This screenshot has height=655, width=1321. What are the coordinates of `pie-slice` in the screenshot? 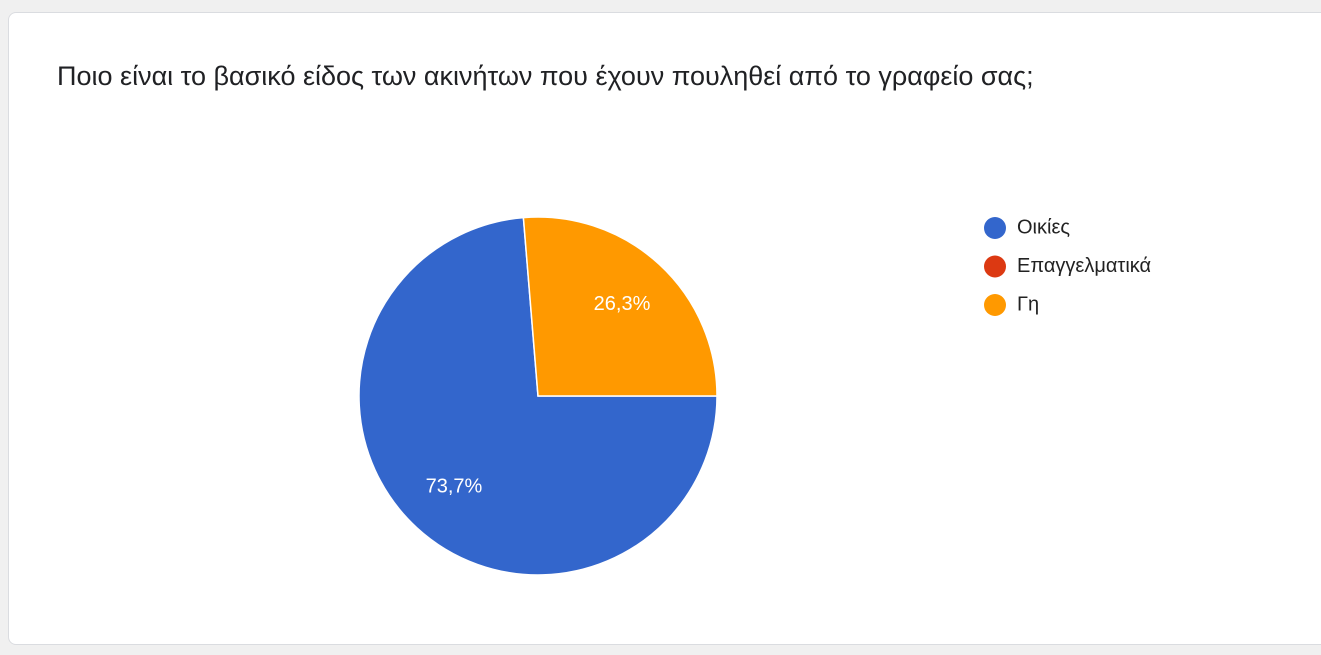 It's located at (620, 306).